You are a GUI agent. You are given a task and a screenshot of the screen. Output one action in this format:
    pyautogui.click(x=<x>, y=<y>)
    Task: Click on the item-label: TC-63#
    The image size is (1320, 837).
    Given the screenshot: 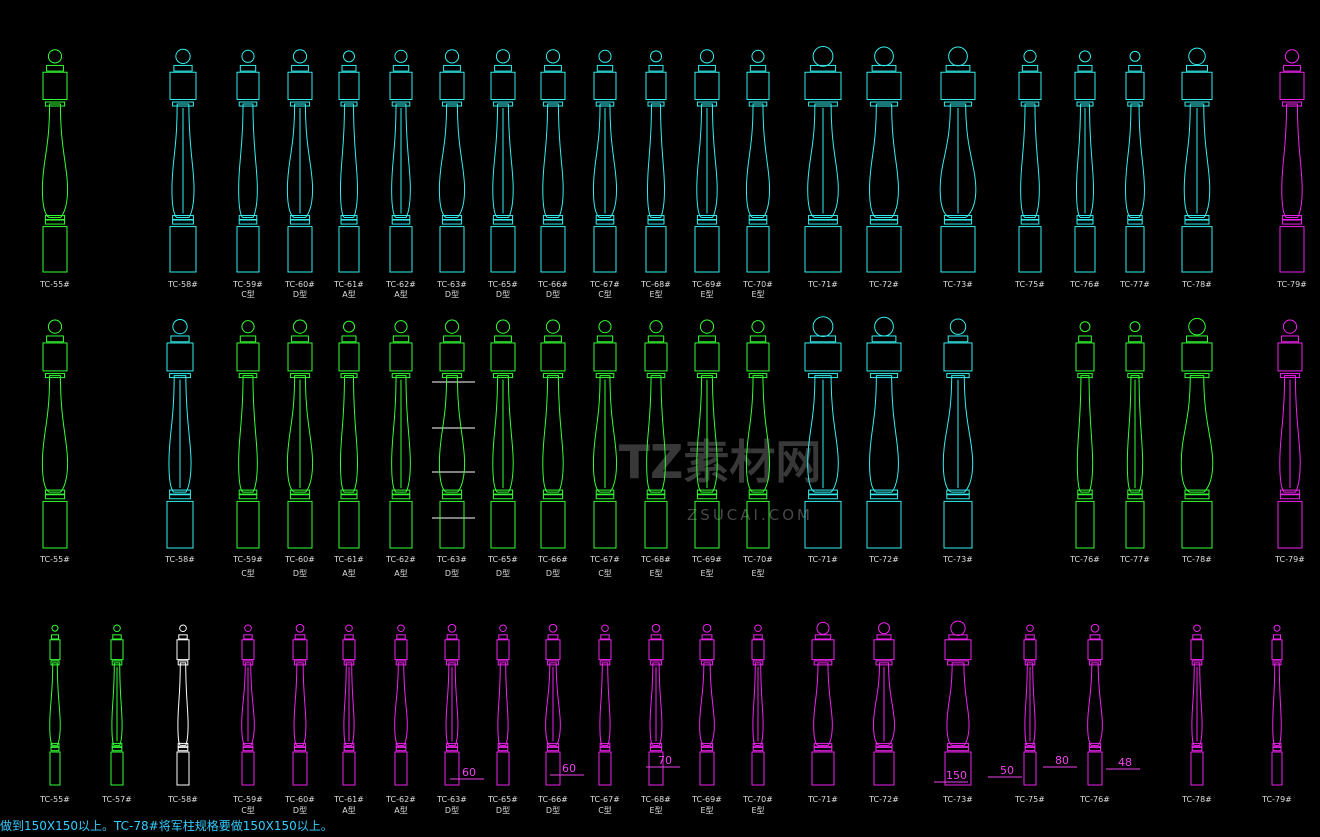 What is the action you would take?
    pyautogui.click(x=451, y=799)
    